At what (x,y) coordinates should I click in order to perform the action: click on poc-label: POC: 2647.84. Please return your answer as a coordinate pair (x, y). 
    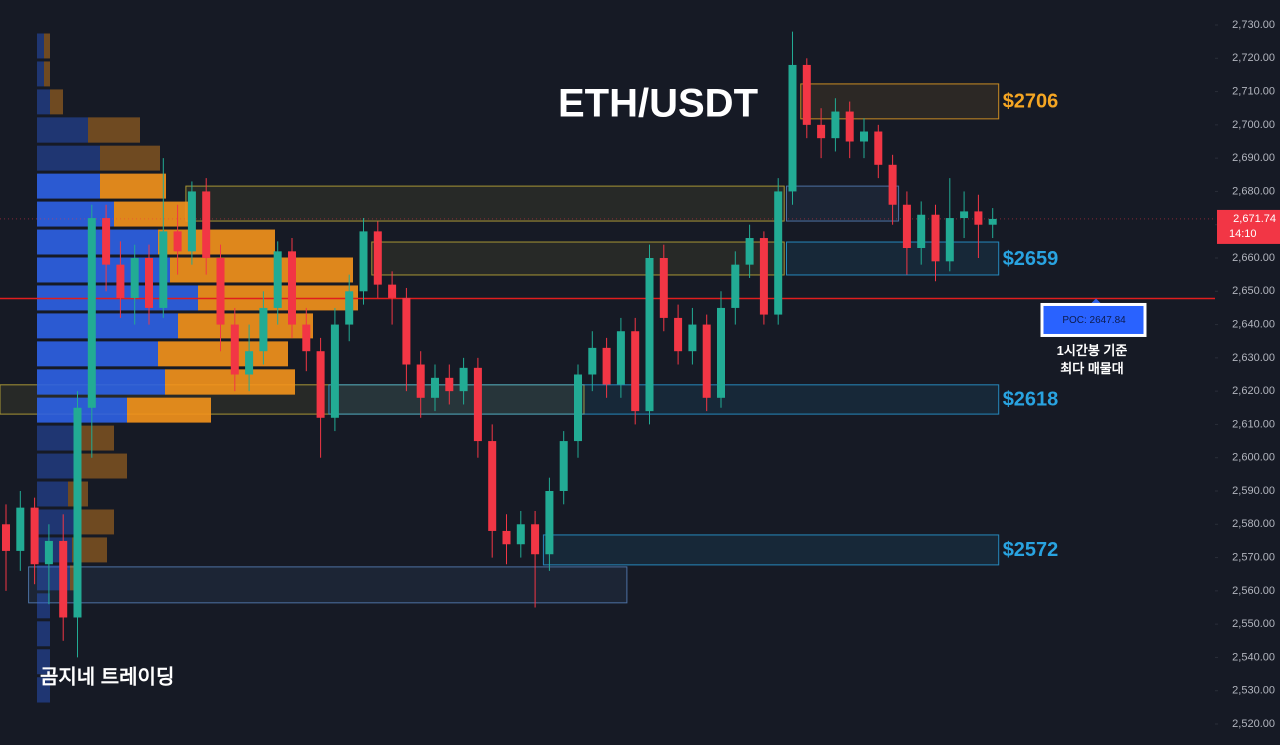
    Looking at the image, I should click on (1094, 320).